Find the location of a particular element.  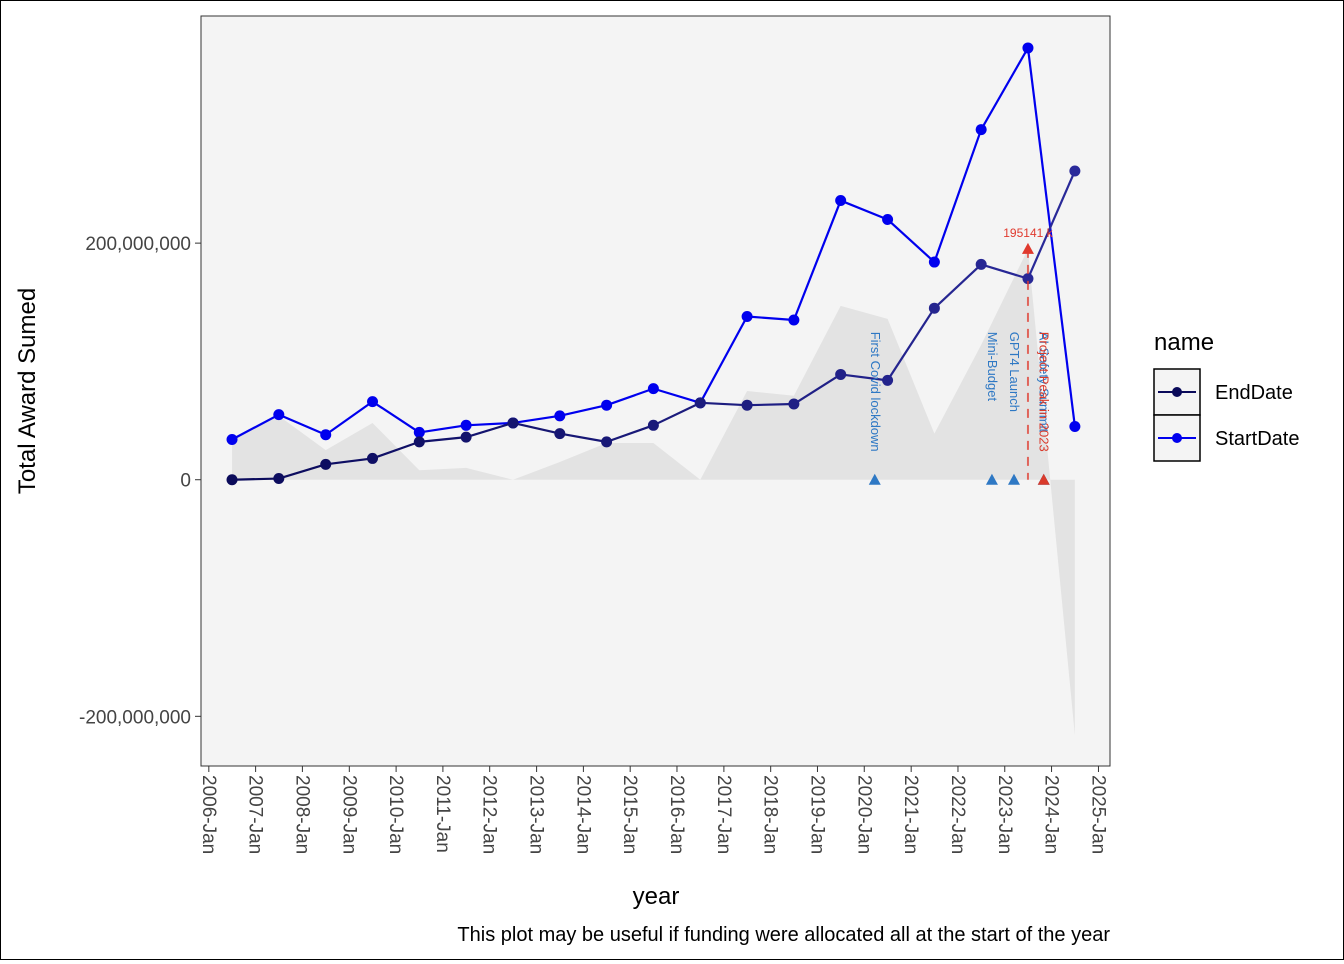

x-tick-label: 2006-Jan is located at coordinates (208, 814).